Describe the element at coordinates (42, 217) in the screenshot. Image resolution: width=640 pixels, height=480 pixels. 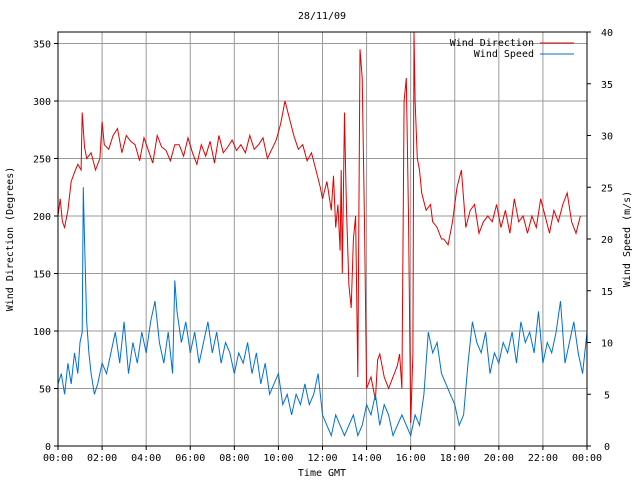
I see `y-left-tick-label: 200` at that location.